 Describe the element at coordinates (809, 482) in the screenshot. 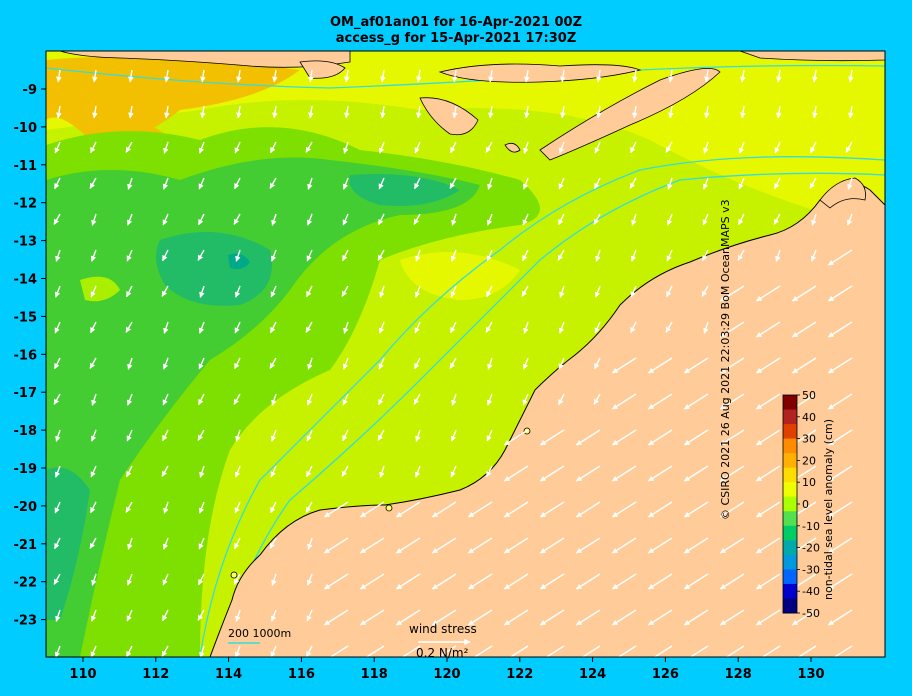

I see `colorbar-tick-label: 10` at that location.